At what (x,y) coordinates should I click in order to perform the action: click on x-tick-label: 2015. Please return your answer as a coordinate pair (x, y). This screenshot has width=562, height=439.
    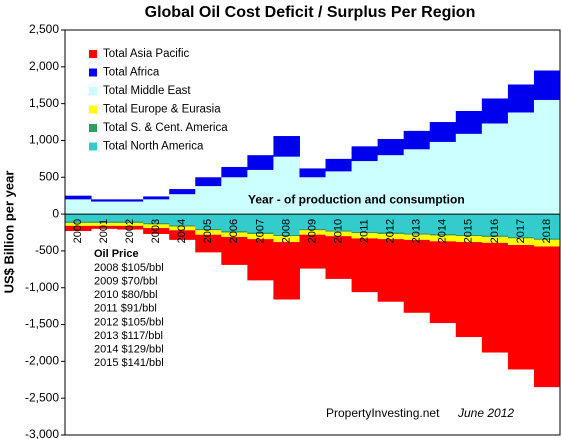
    Looking at the image, I should click on (469, 231).